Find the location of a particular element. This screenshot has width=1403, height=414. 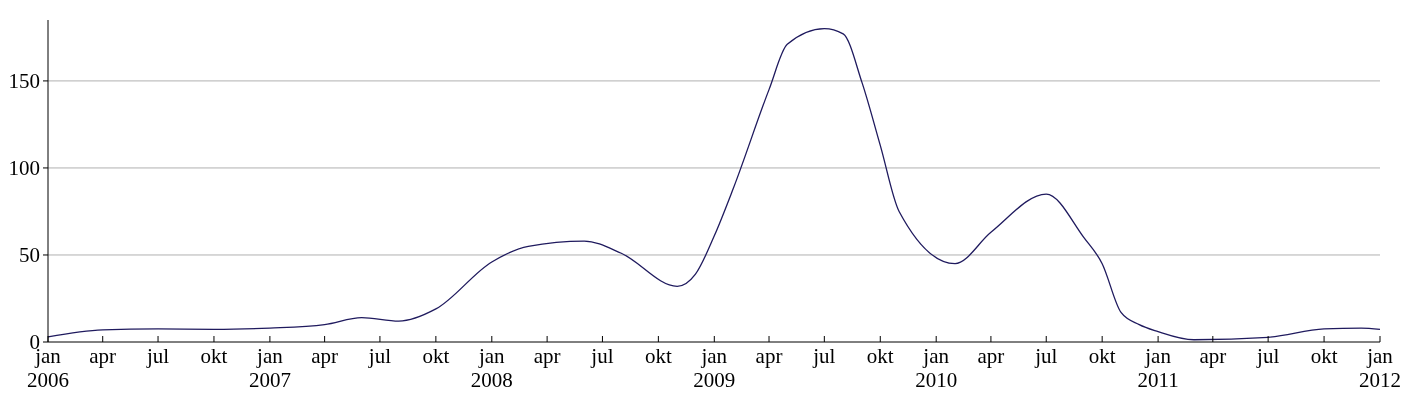

y-tick-label: 150 is located at coordinates (24, 81).